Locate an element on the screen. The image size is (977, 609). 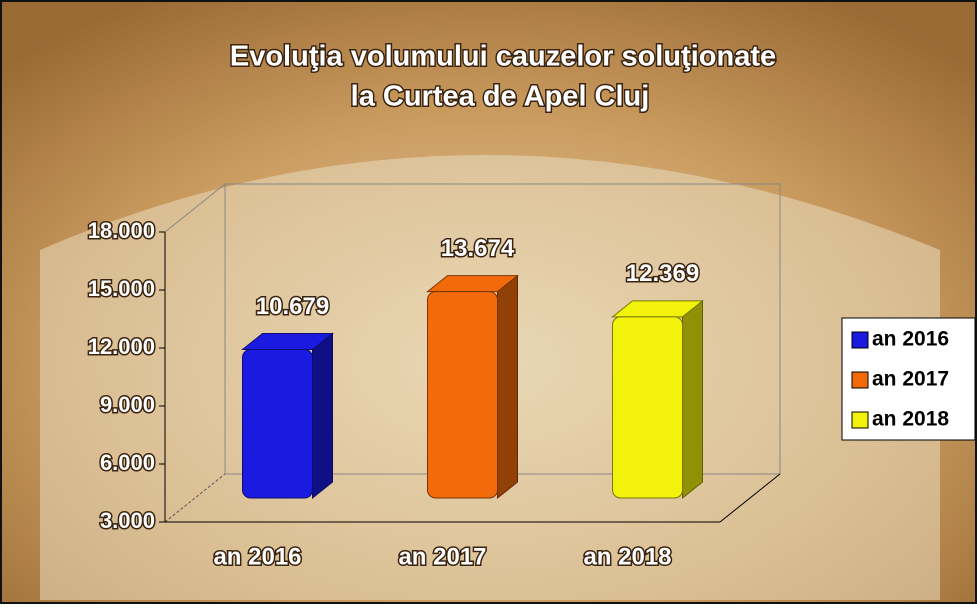
y-tick-label: 3.000 is located at coordinates (127, 520).